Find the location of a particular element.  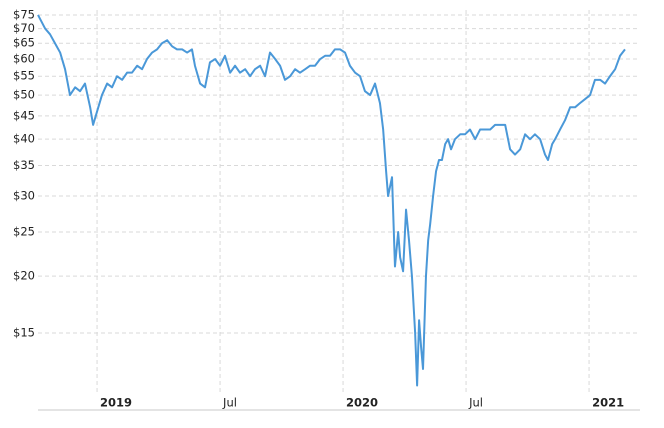

y-tick-label: $65 is located at coordinates (24, 43).